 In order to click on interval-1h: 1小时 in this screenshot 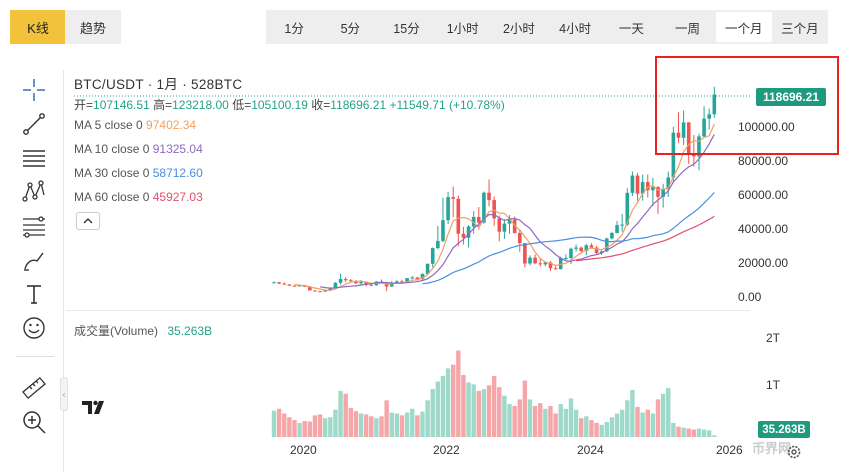, I will do `click(462, 28)`.